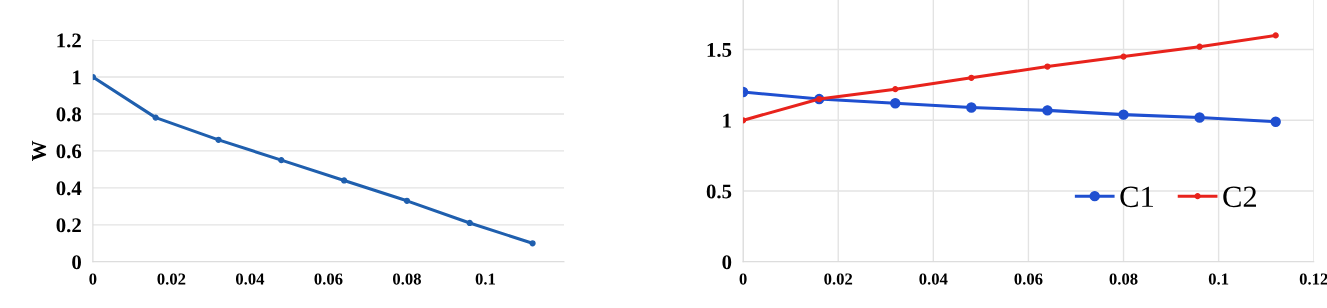 The image size is (1327, 308). I want to click on y-tick-label: 0.8, so click(69, 114).